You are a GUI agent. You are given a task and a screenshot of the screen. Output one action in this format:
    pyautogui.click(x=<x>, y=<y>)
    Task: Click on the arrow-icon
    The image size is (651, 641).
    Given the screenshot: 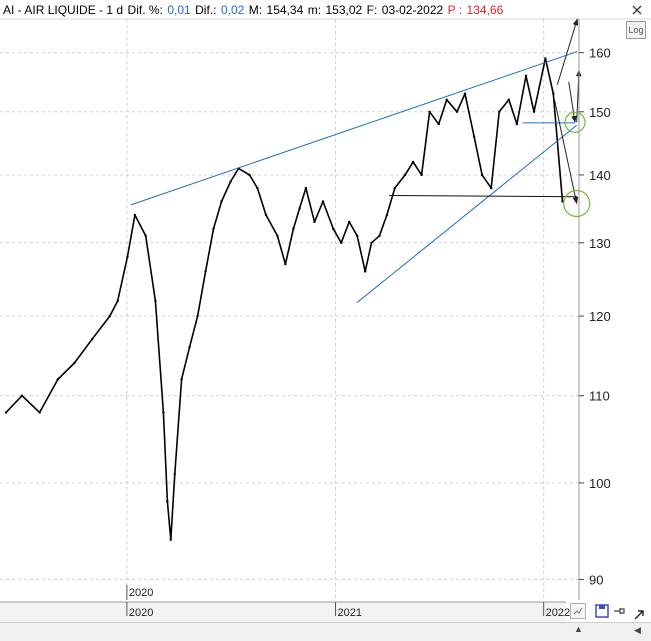 What is the action you would take?
    pyautogui.click(x=639, y=614)
    